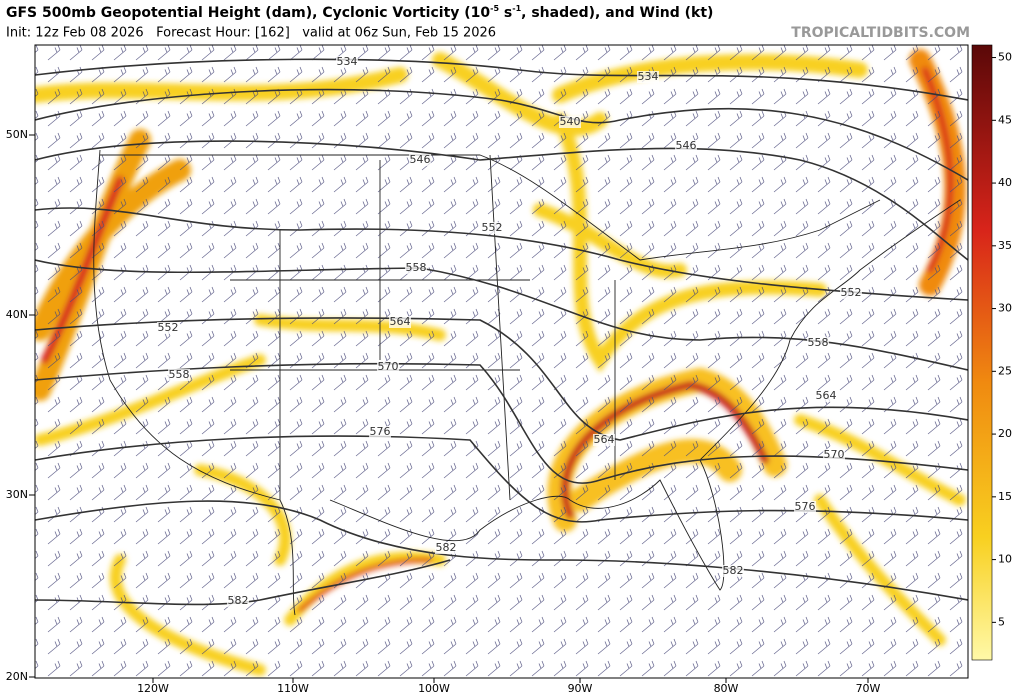 This screenshot has height=696, width=1024. Describe the element at coordinates (17, 134) in the screenshot. I see `lat-label: 50N` at that location.